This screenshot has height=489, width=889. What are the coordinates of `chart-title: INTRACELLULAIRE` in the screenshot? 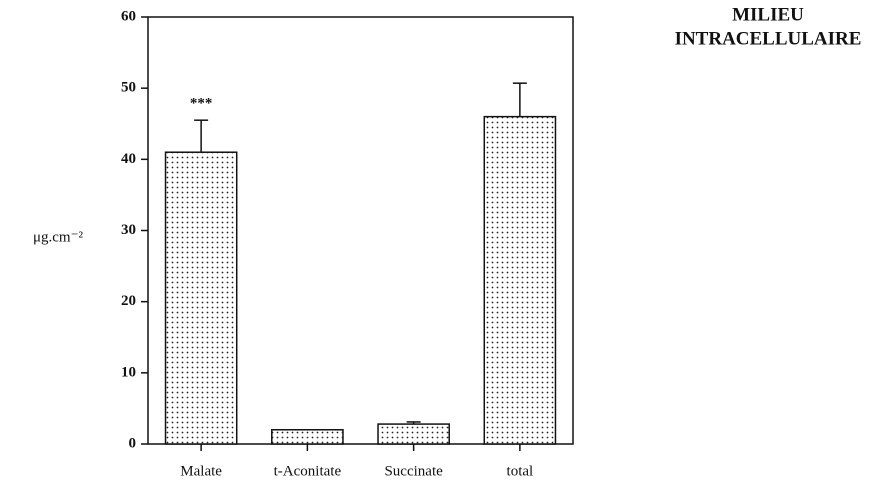 It's located at (768, 38).